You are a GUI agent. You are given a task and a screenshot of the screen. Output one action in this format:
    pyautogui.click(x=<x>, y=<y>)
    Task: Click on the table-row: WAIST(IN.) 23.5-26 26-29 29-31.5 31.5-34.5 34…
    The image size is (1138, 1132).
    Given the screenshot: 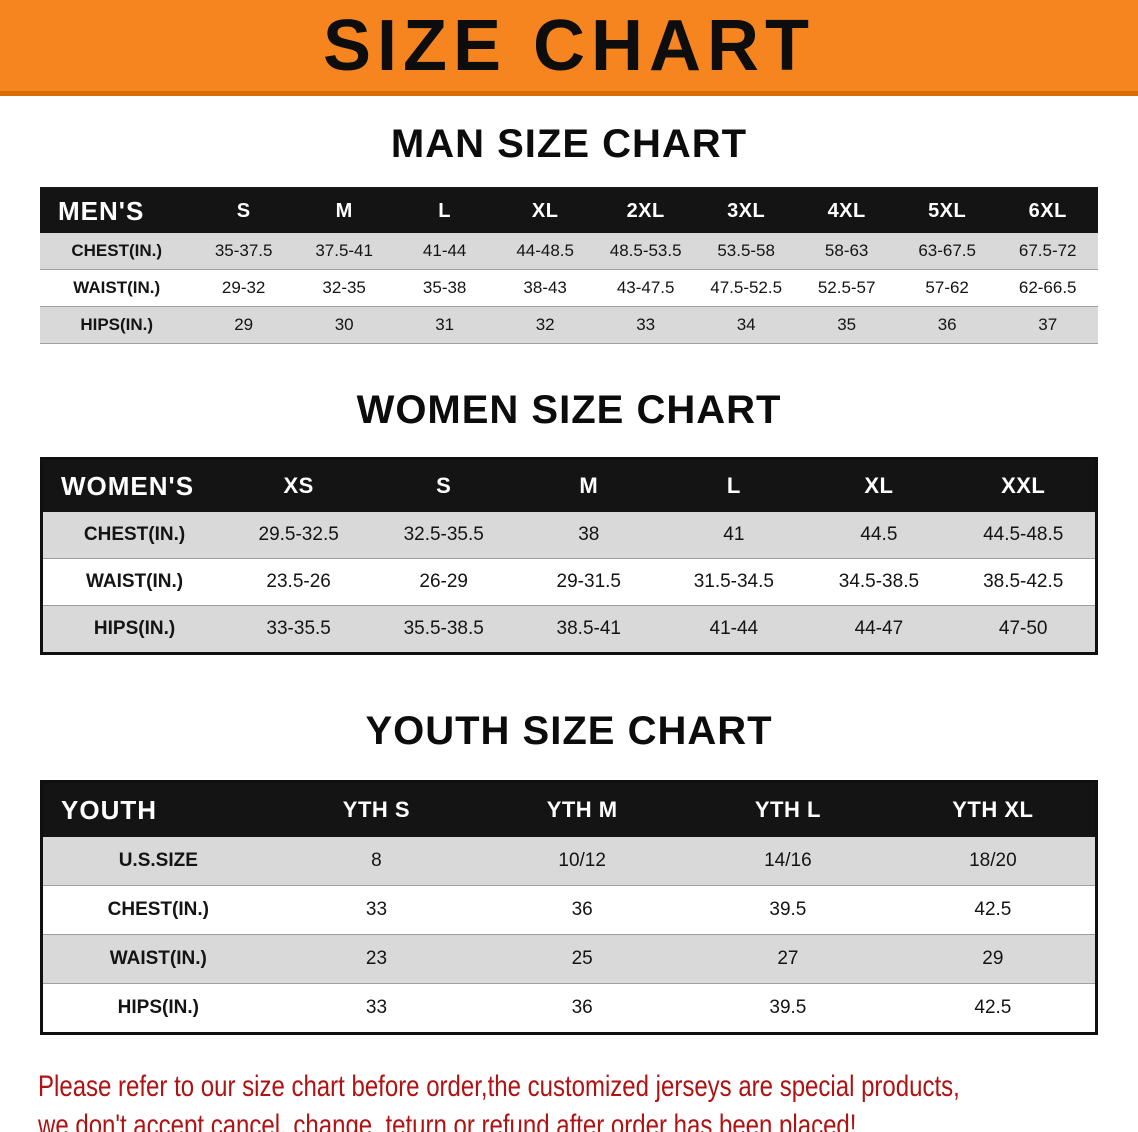 What is the action you would take?
    pyautogui.click(x=569, y=582)
    